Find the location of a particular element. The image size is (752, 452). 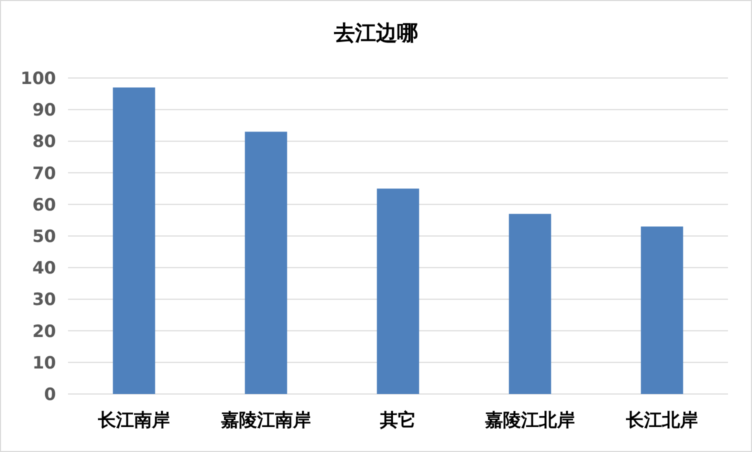

y-tick-label: 0 is located at coordinates (50, 395).